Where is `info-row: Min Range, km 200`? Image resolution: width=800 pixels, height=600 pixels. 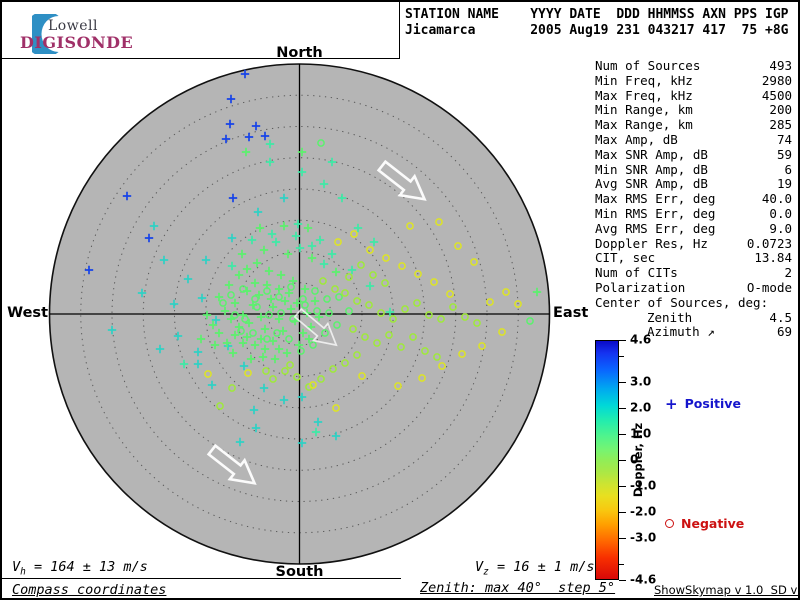 info-row: Min Range, km 200 is located at coordinates (693, 110).